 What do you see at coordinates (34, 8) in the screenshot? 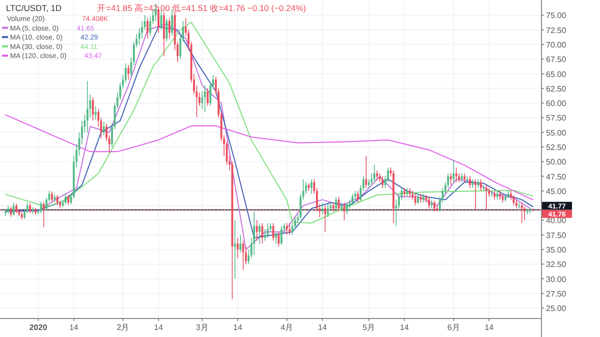
I see `chart-title: LTC/USDT, 1D` at bounding box center [34, 8].